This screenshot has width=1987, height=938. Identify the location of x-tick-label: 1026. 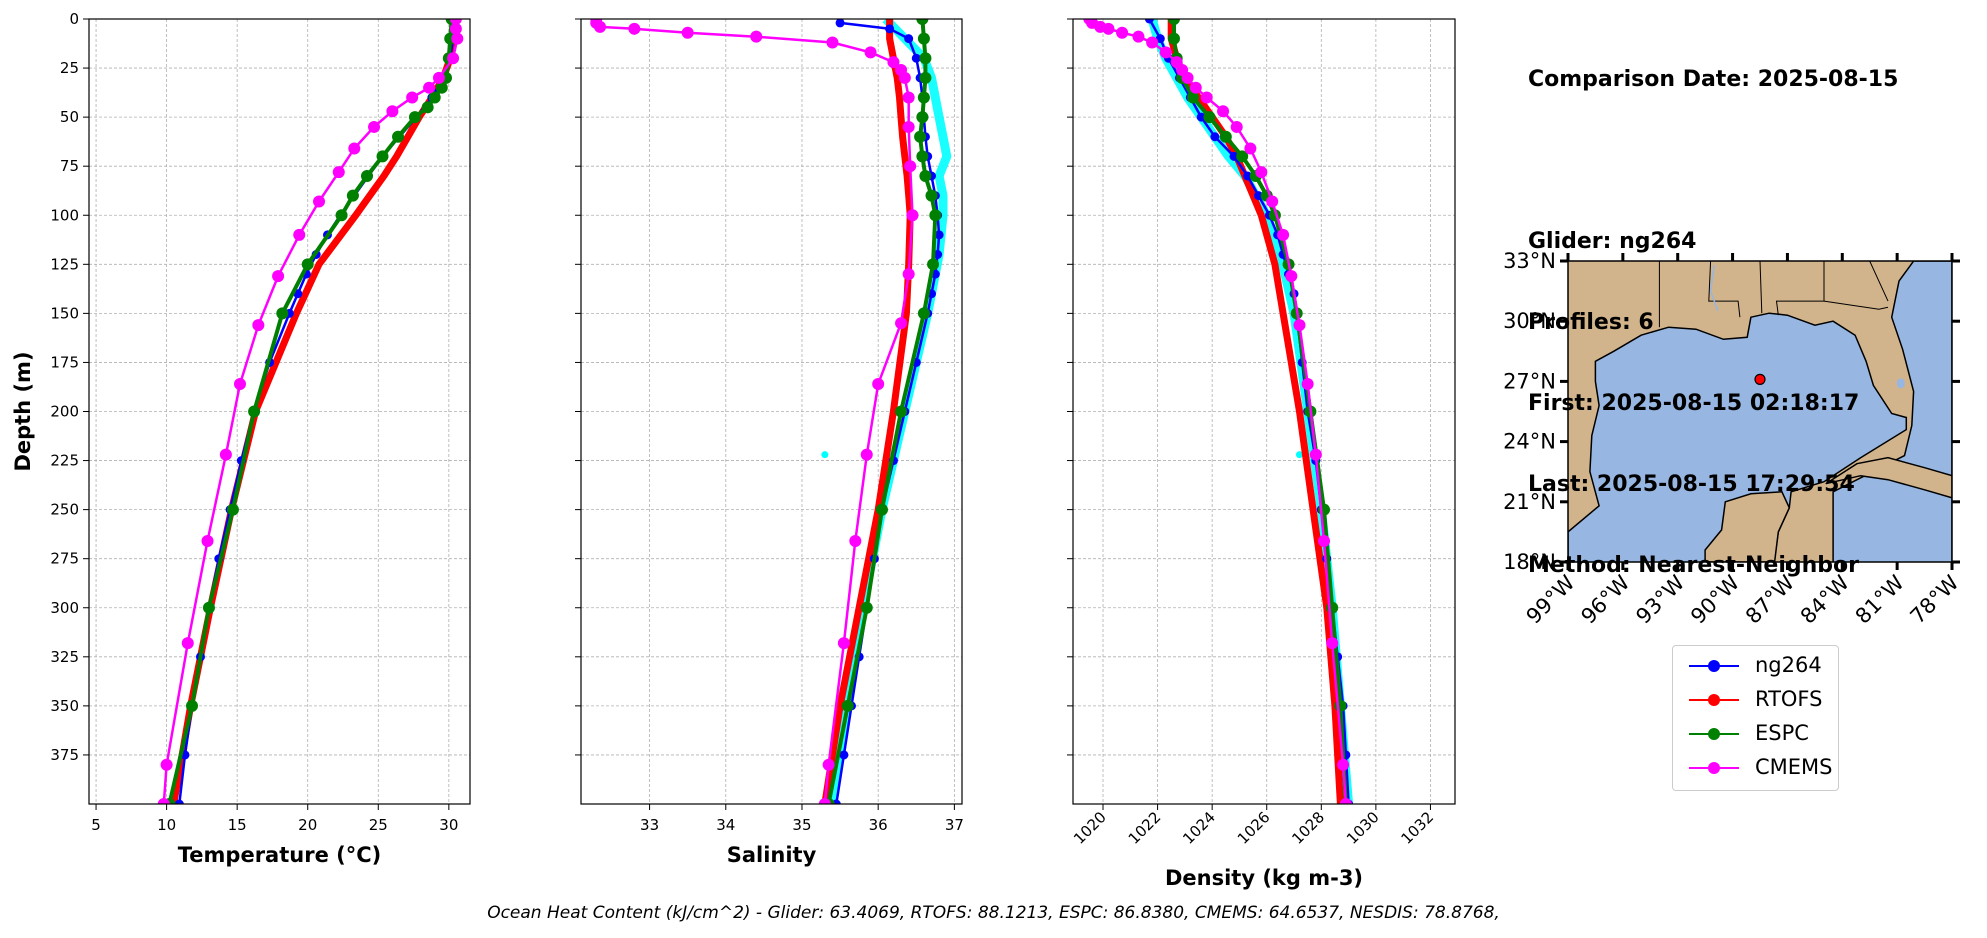
(1254, 828).